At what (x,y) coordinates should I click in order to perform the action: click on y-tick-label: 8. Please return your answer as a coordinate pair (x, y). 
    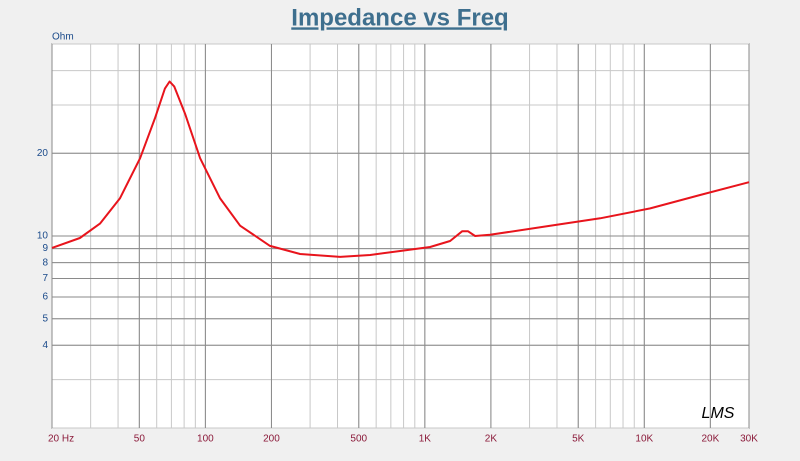
    Looking at the image, I should click on (45, 262).